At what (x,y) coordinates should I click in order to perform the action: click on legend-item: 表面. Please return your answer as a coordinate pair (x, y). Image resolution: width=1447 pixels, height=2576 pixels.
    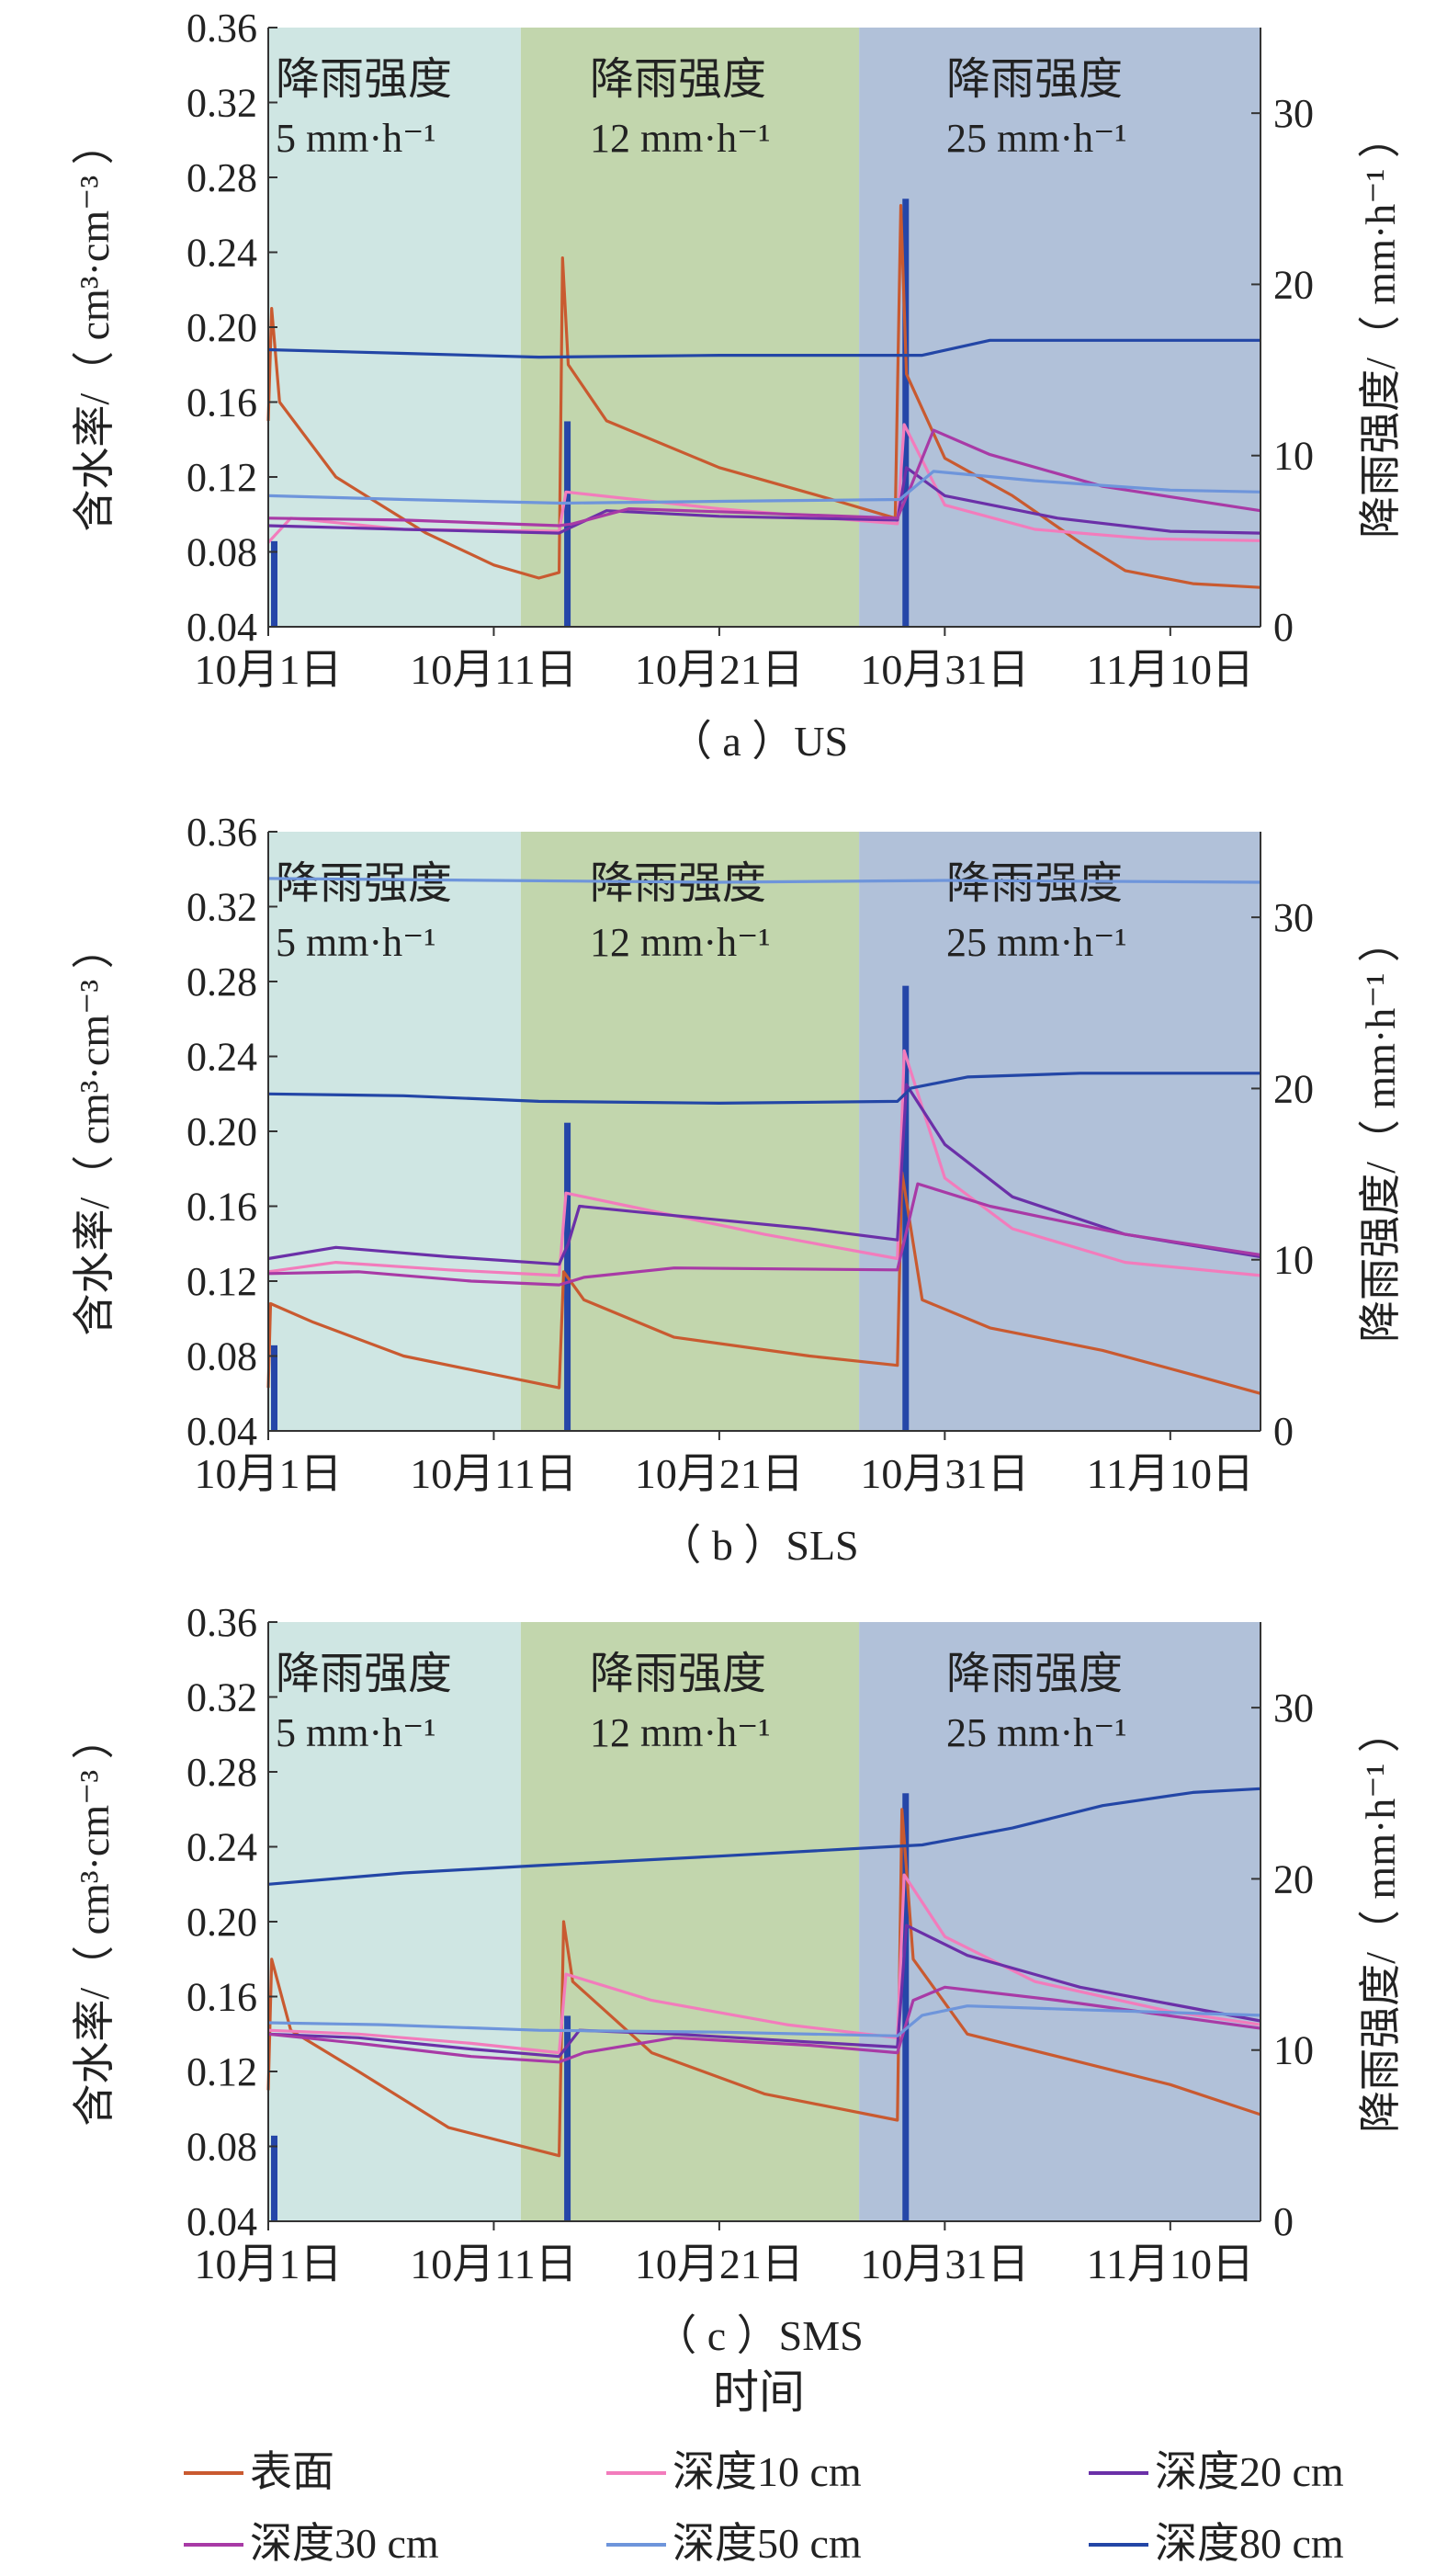
    Looking at the image, I should click on (259, 2471).